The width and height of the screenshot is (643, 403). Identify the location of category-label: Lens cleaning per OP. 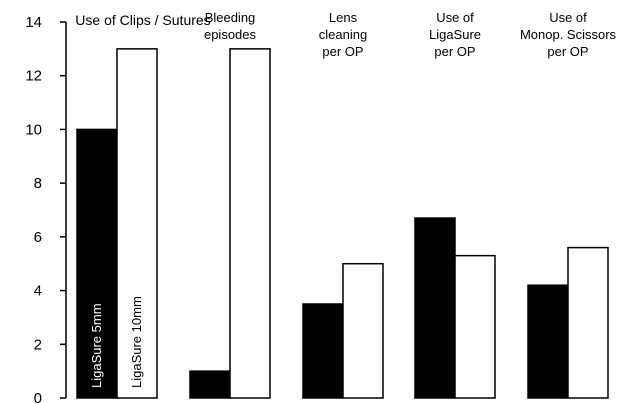
(343, 34).